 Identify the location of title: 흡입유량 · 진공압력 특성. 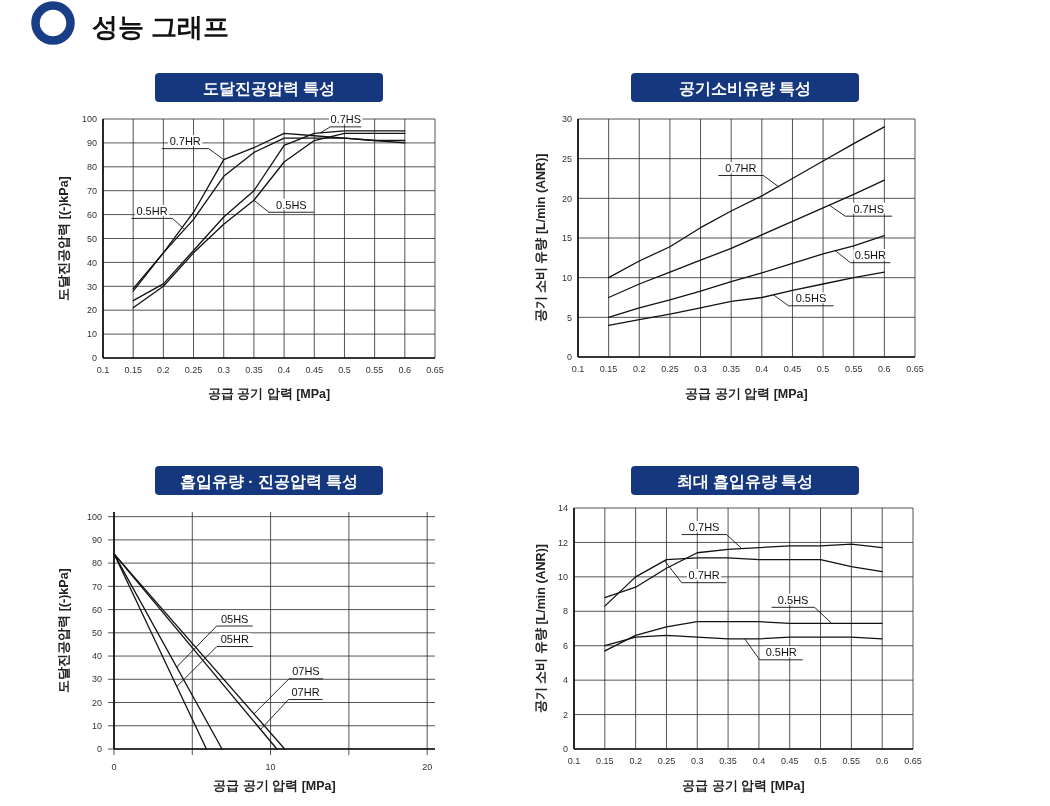
(269, 480).